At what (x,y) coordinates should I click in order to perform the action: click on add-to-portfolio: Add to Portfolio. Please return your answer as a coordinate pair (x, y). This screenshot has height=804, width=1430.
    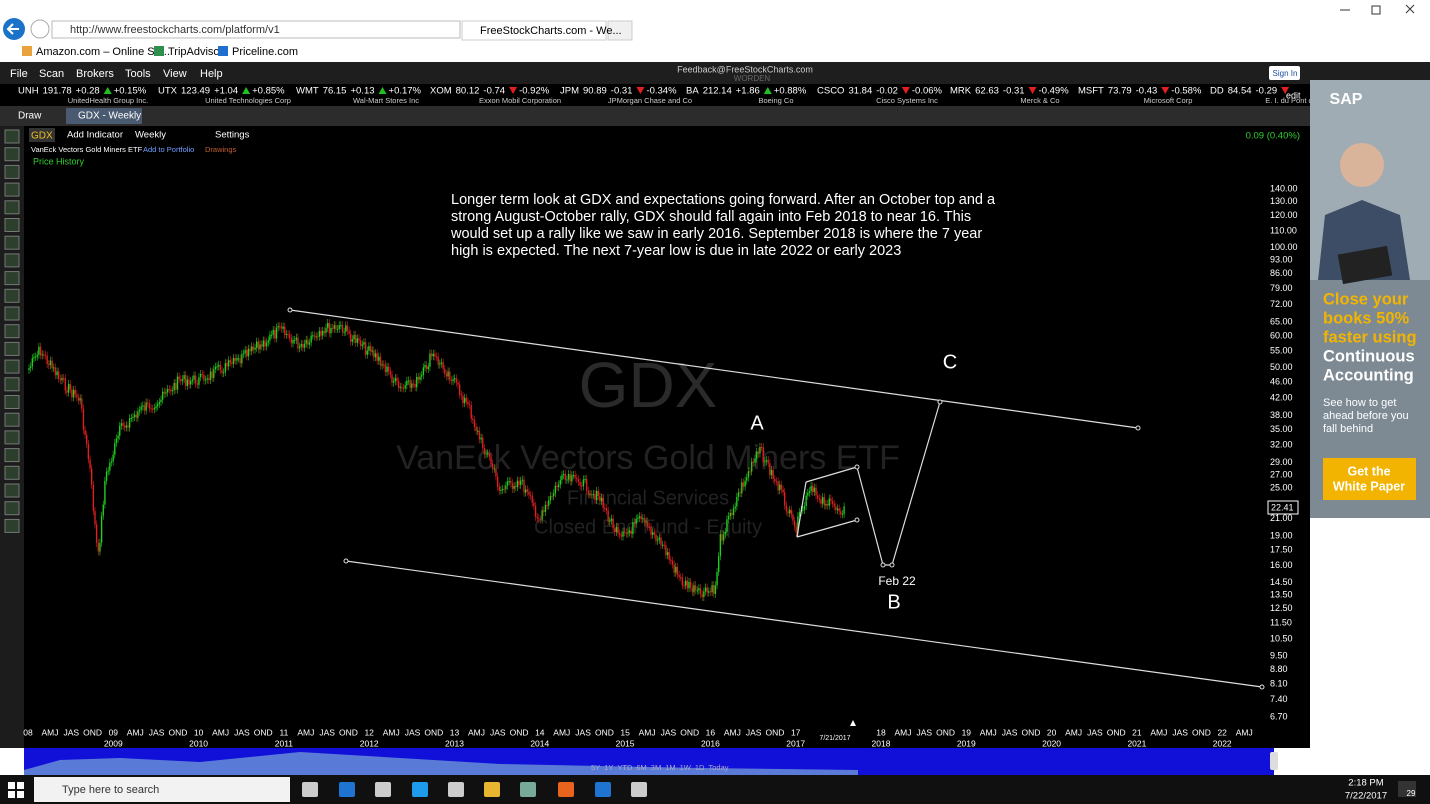
    Looking at the image, I should click on (168, 149).